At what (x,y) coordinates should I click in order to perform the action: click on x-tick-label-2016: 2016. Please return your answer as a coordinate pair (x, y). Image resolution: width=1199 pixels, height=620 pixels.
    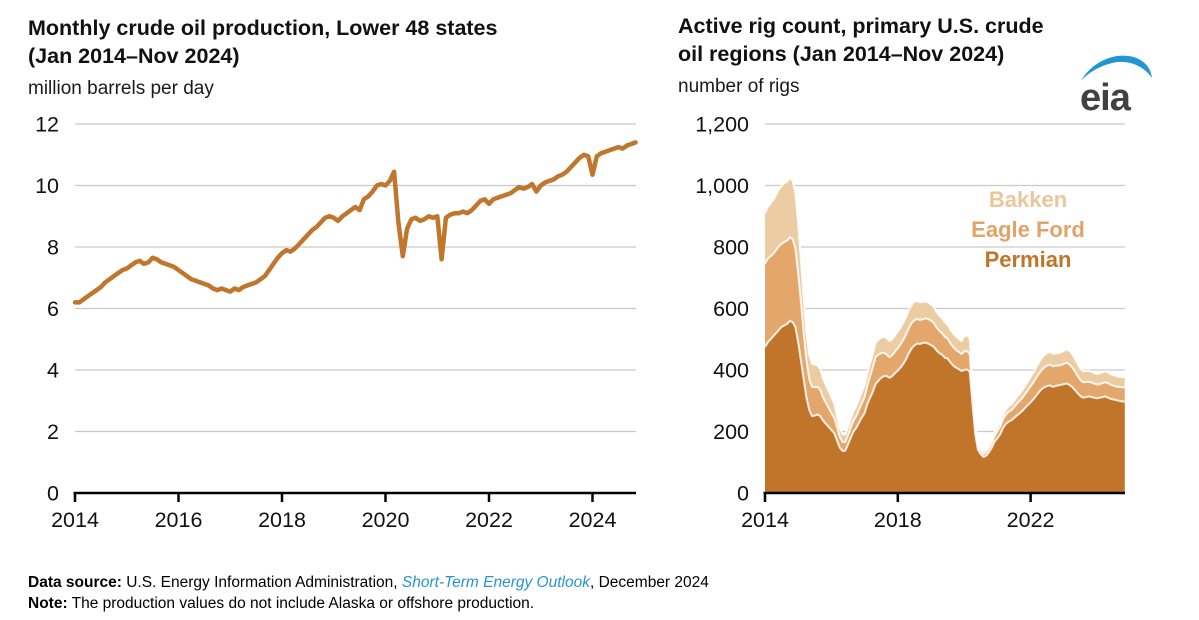
    Looking at the image, I should click on (179, 520).